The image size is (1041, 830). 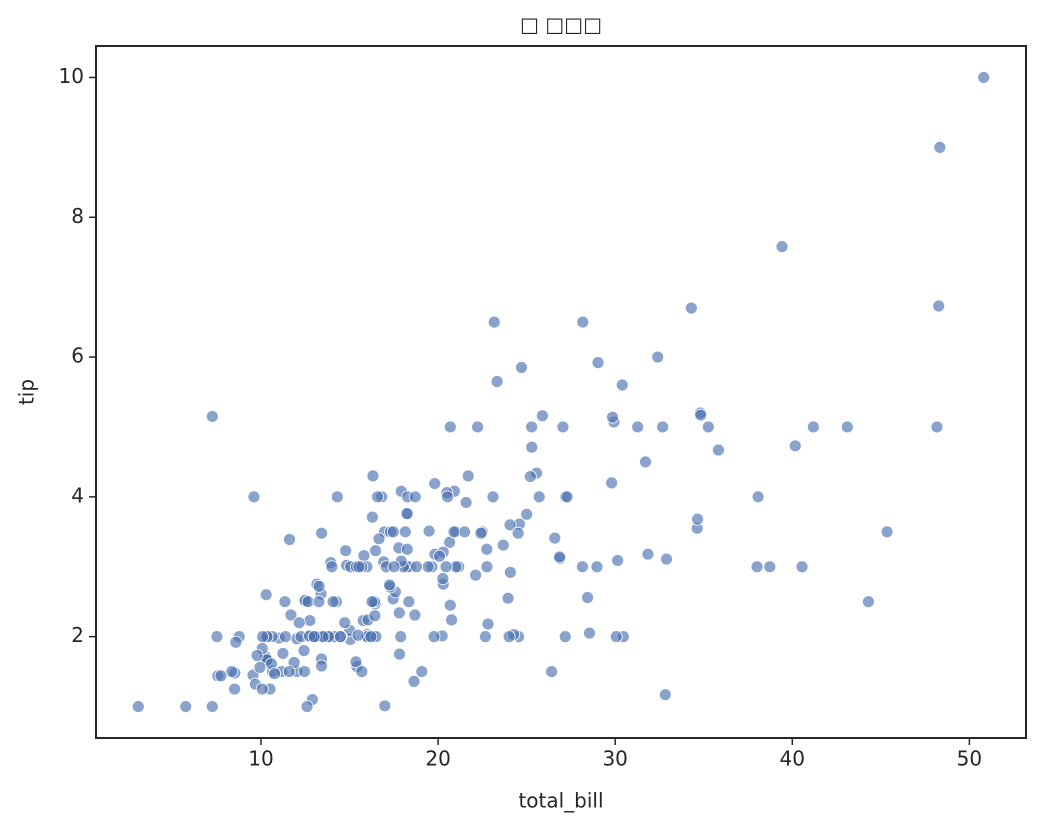 What do you see at coordinates (77, 356) in the screenshot?
I see `y-tick-label: 6` at bounding box center [77, 356].